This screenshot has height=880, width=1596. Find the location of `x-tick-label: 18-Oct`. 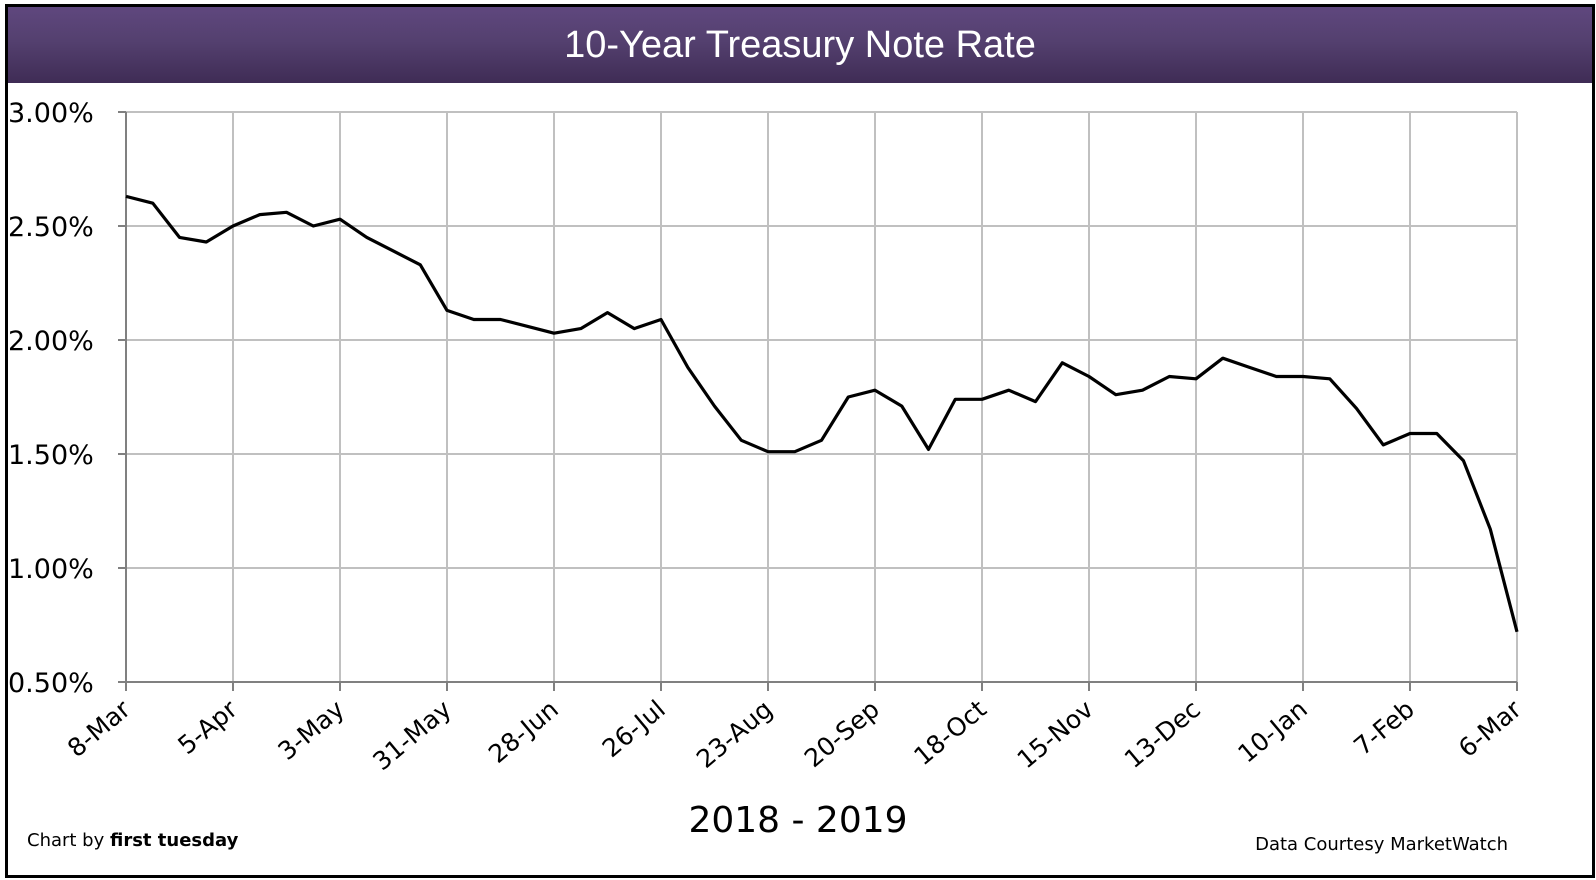

x-tick-label: 18-Oct is located at coordinates (950, 732).